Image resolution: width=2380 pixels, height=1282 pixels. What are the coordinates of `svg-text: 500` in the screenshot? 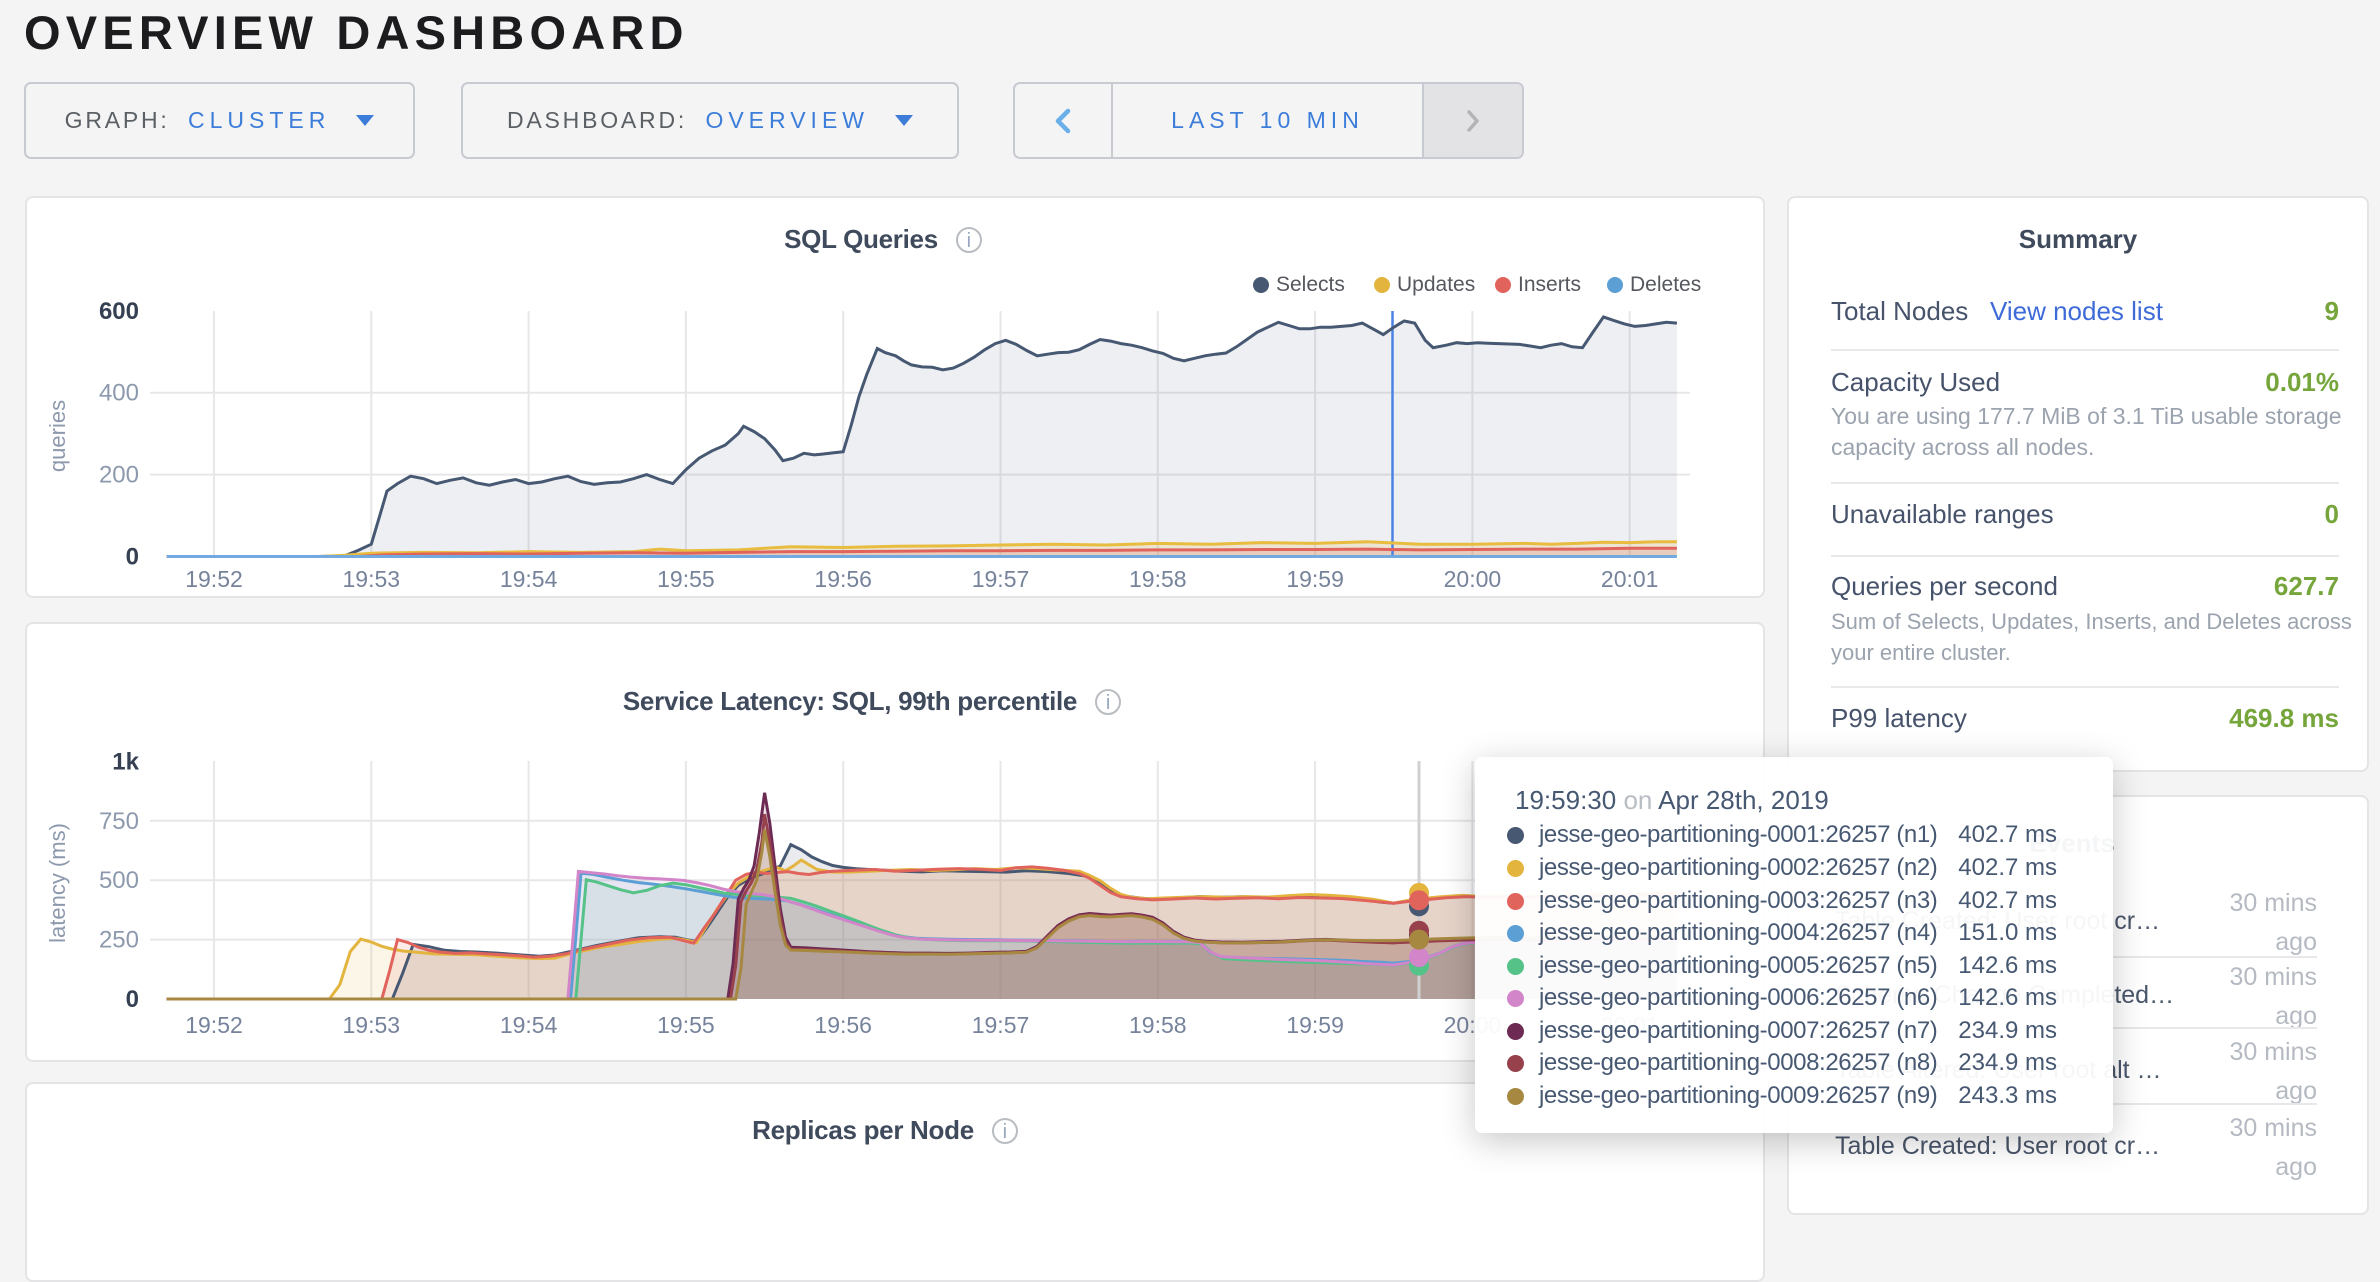 It's located at (119, 880).